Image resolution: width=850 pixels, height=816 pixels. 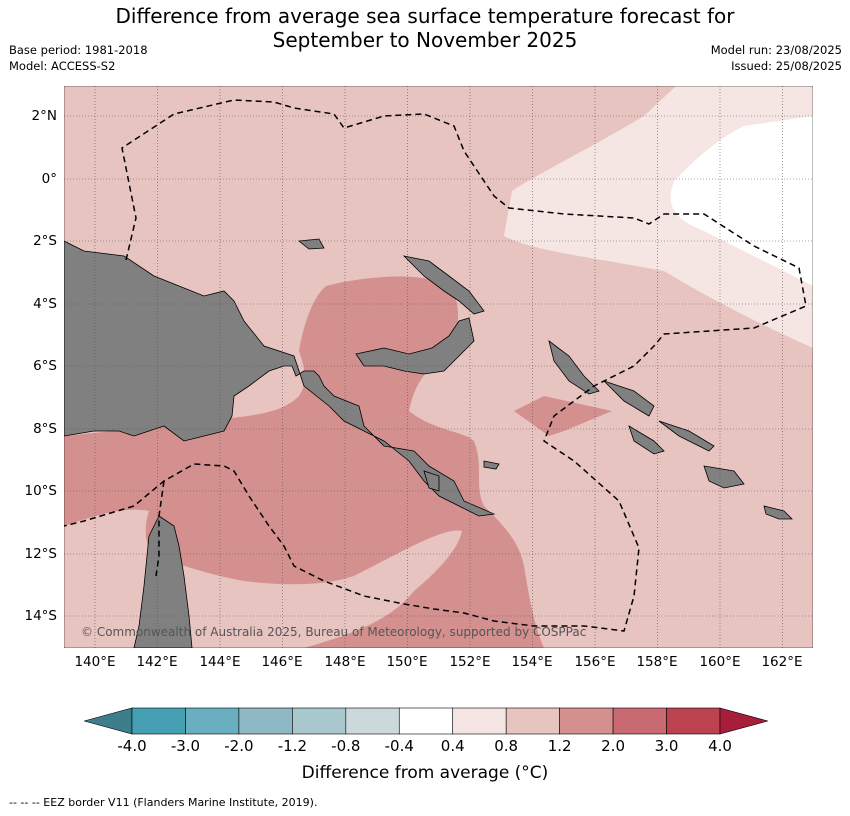 What do you see at coordinates (415, 346) in the screenshot?
I see `land-new-britain` at bounding box center [415, 346].